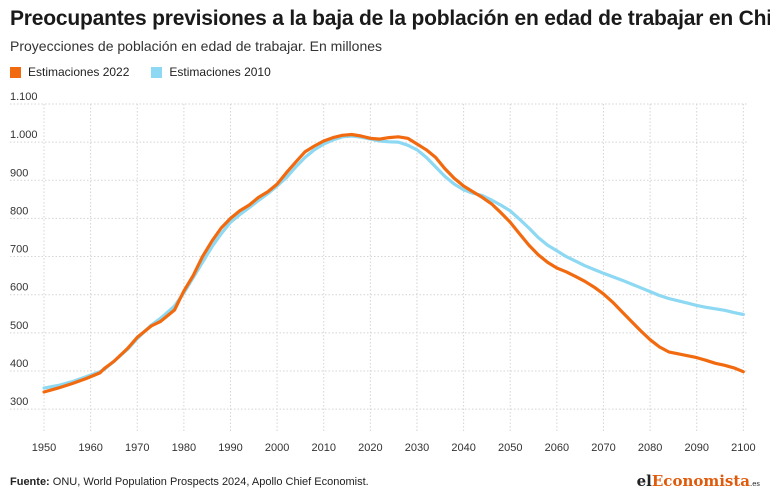  Describe the element at coordinates (463, 448) in the screenshot. I see `x-tick-label: 2040` at that location.